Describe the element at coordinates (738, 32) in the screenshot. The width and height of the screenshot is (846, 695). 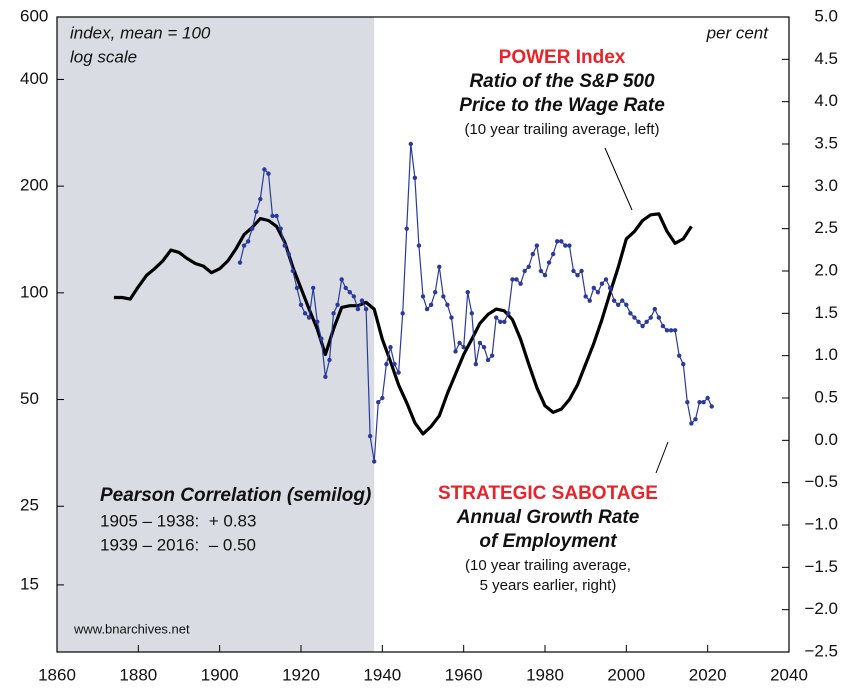
I see `right-axis-label: per cent` at that location.